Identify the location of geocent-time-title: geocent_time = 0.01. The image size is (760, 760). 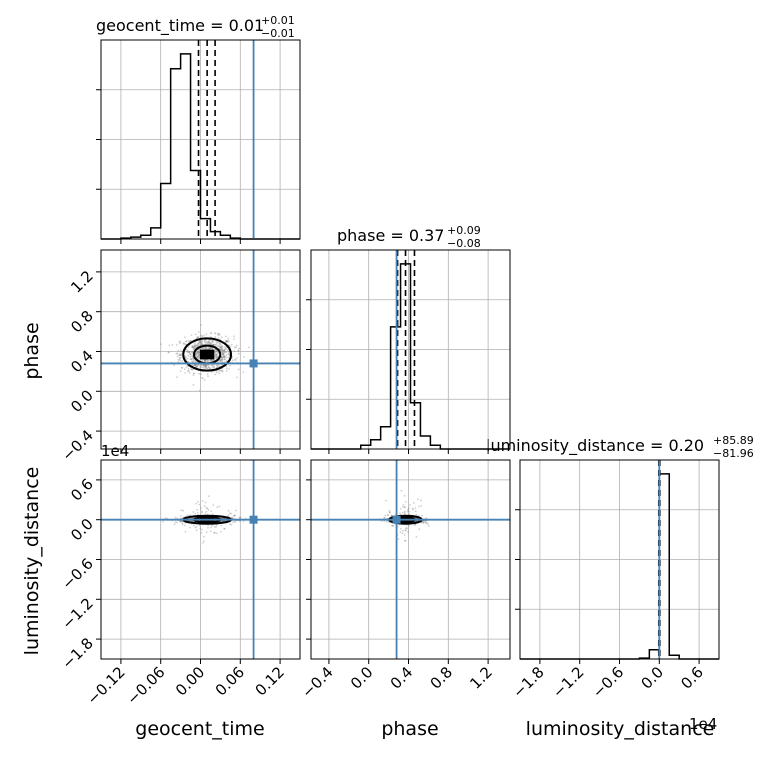
(180, 26).